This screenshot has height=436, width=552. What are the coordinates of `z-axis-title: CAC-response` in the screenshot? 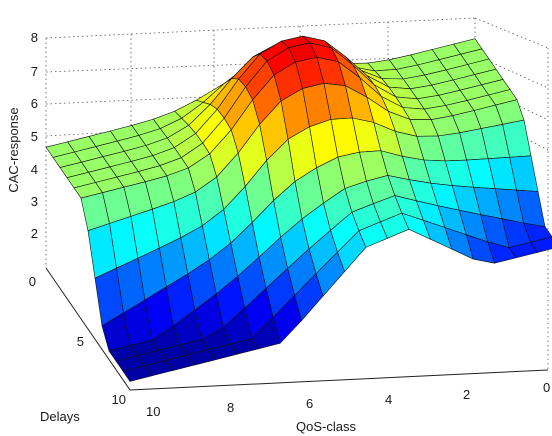 It's located at (13, 149).